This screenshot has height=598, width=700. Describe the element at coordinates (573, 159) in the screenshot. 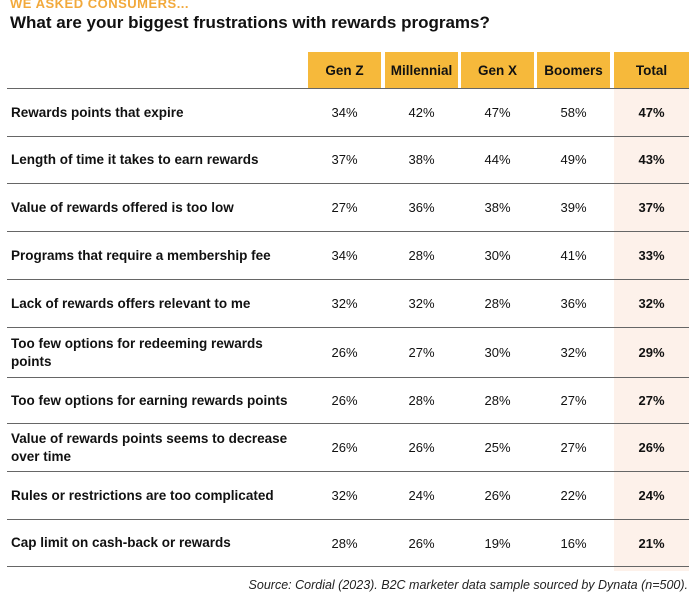

I see `value-cell: 49%` at that location.